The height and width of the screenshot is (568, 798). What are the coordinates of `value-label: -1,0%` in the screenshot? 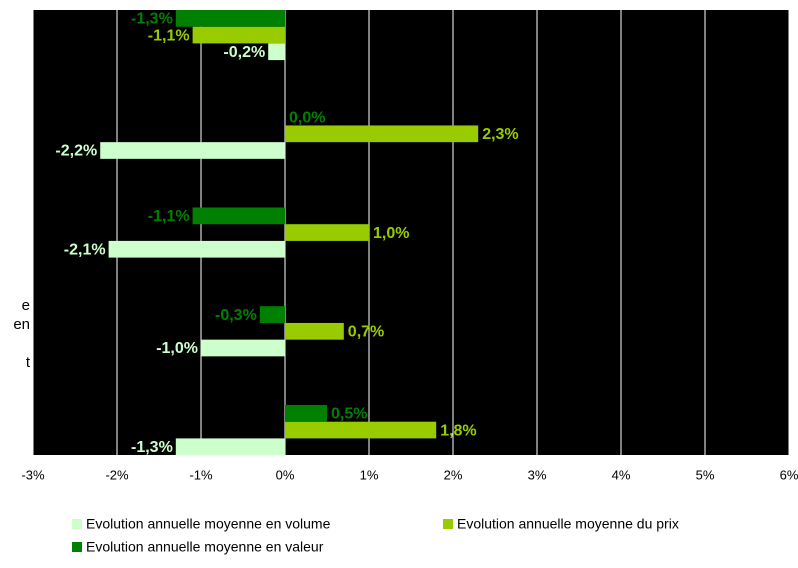 It's located at (177, 348).